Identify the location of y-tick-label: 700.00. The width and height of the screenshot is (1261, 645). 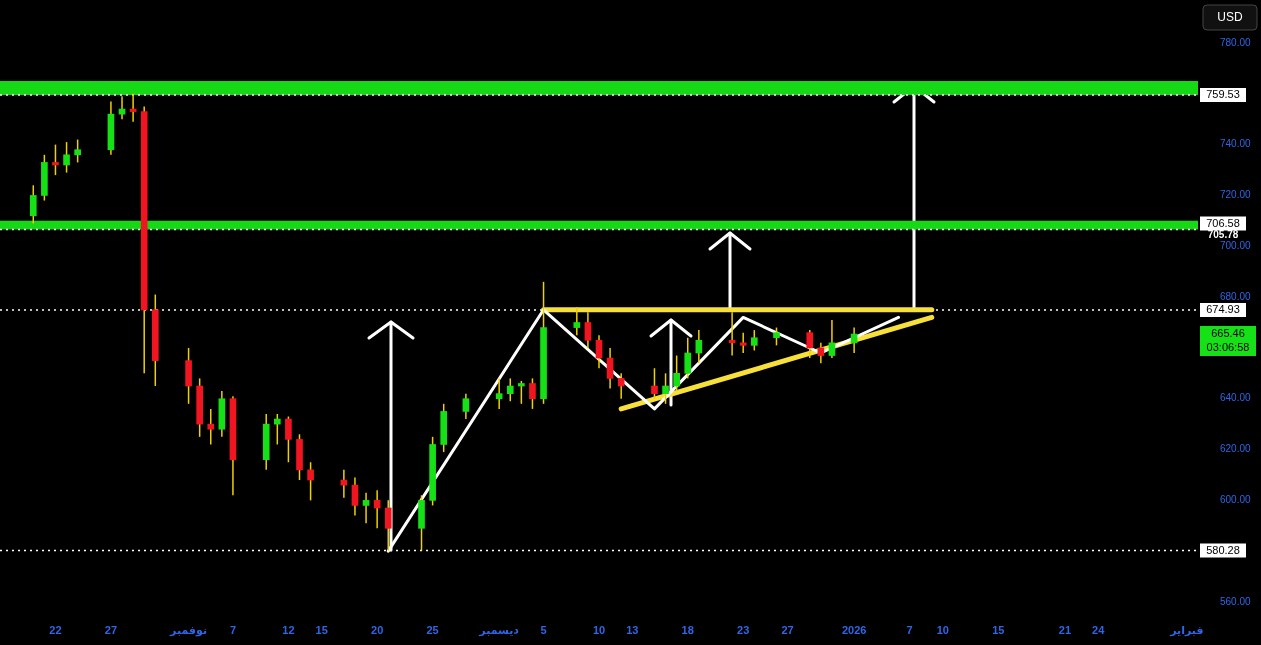
(1236, 246).